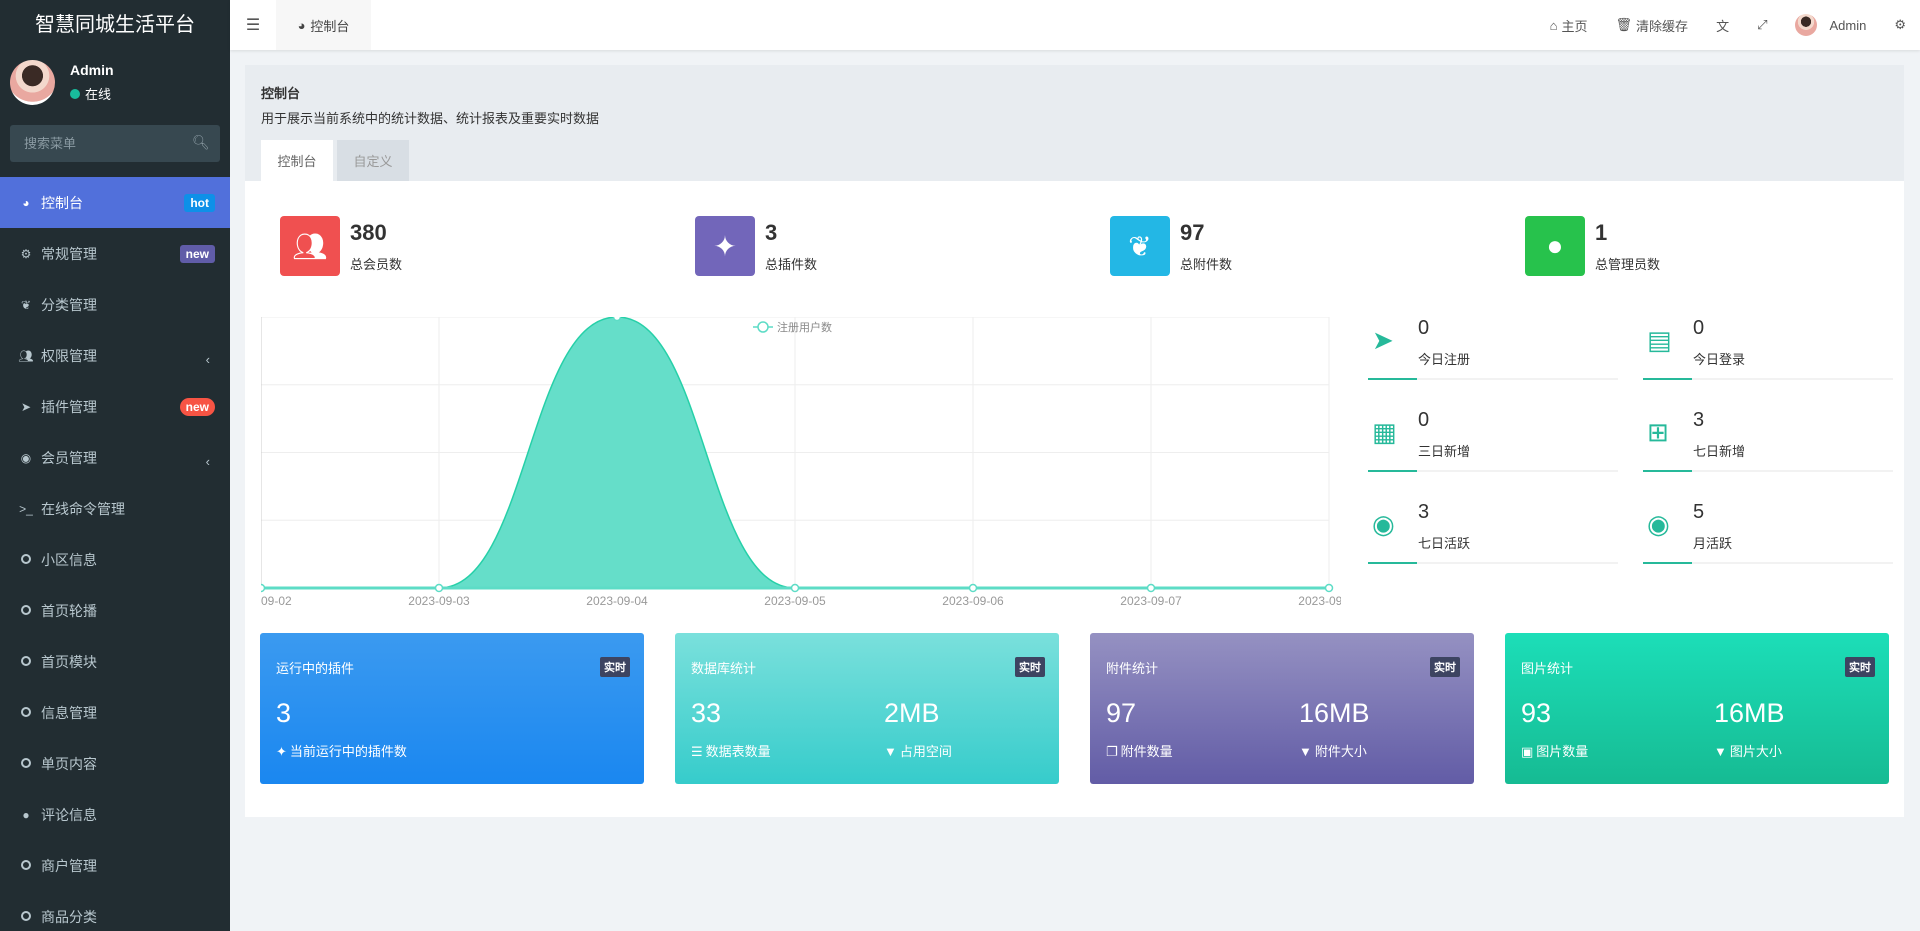 This screenshot has height=931, width=1920. Describe the element at coordinates (284, 713) in the screenshot. I see `card-value: 3` at that location.